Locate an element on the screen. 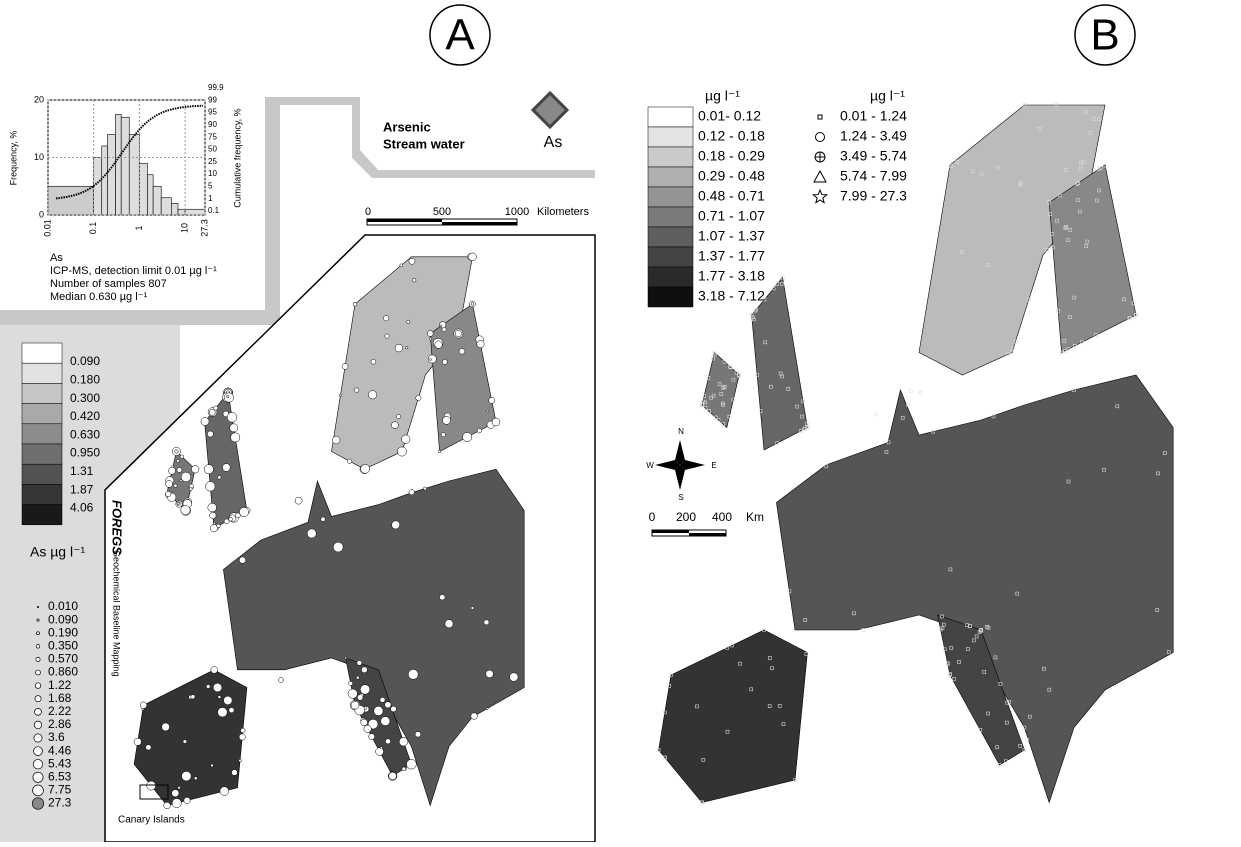 The image size is (1241, 847). legend-label: 1.24 - 3.49 is located at coordinates (873, 136).